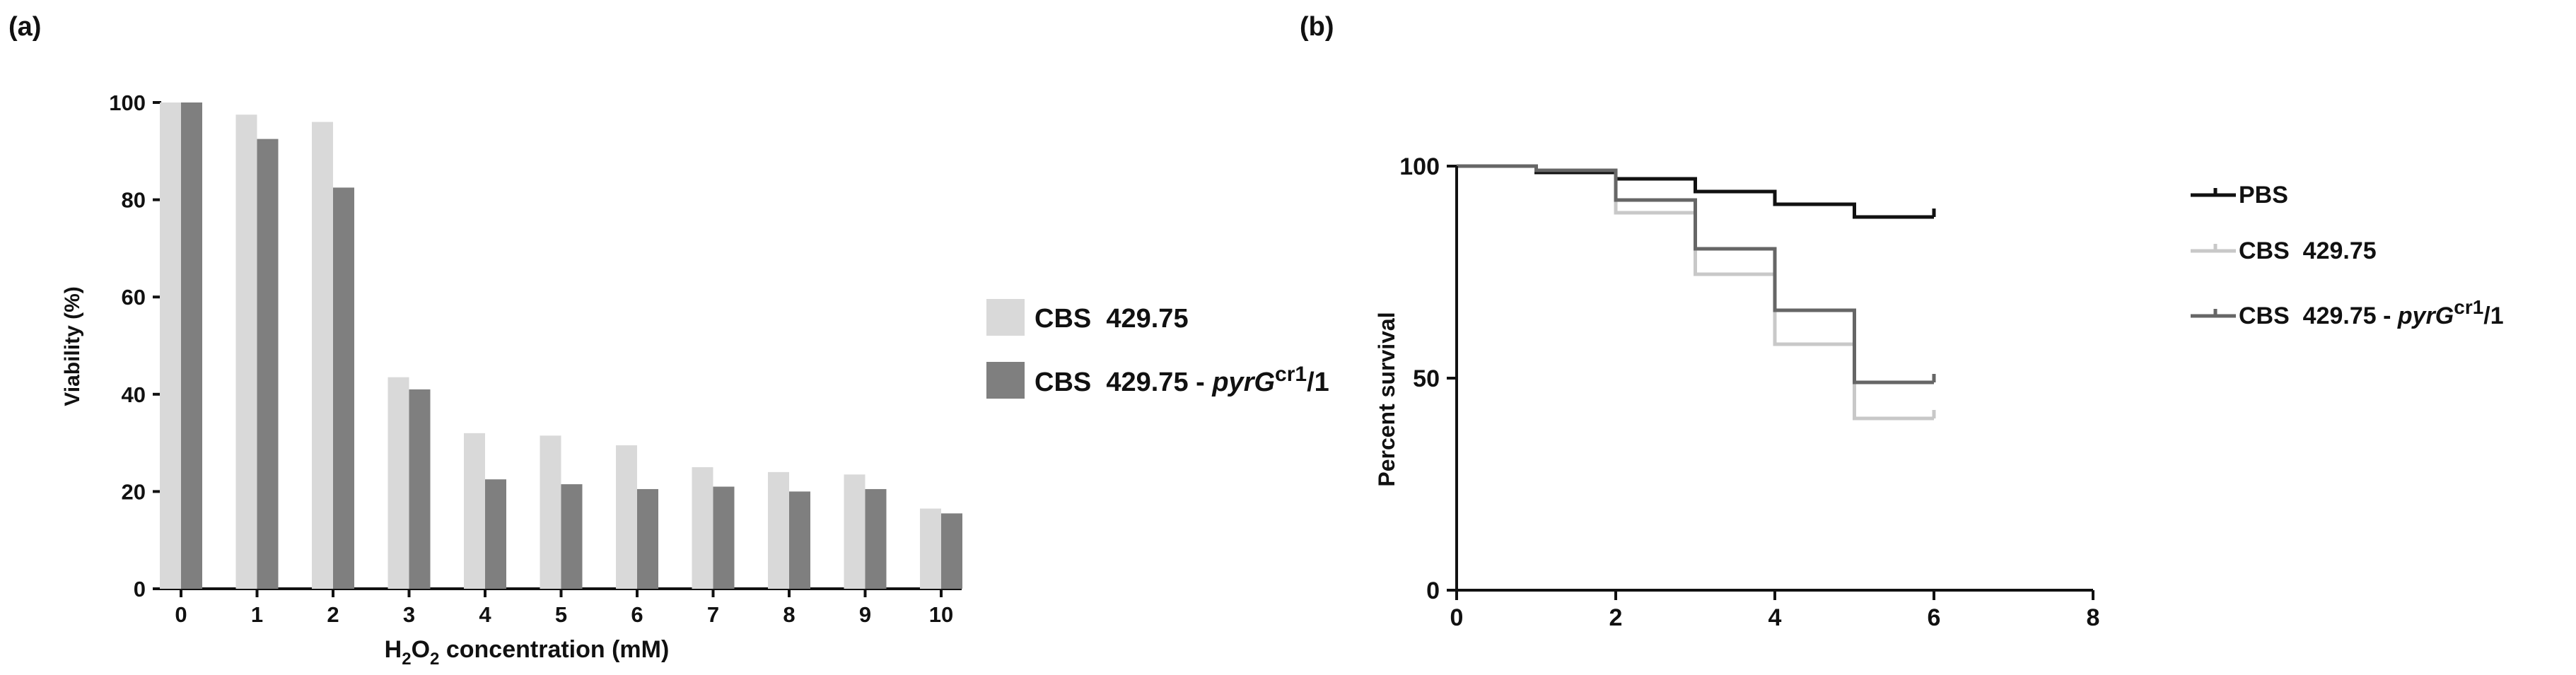 The image size is (2576, 675). Describe the element at coordinates (134, 200) in the screenshot. I see `y-tick-label: 80` at that location.